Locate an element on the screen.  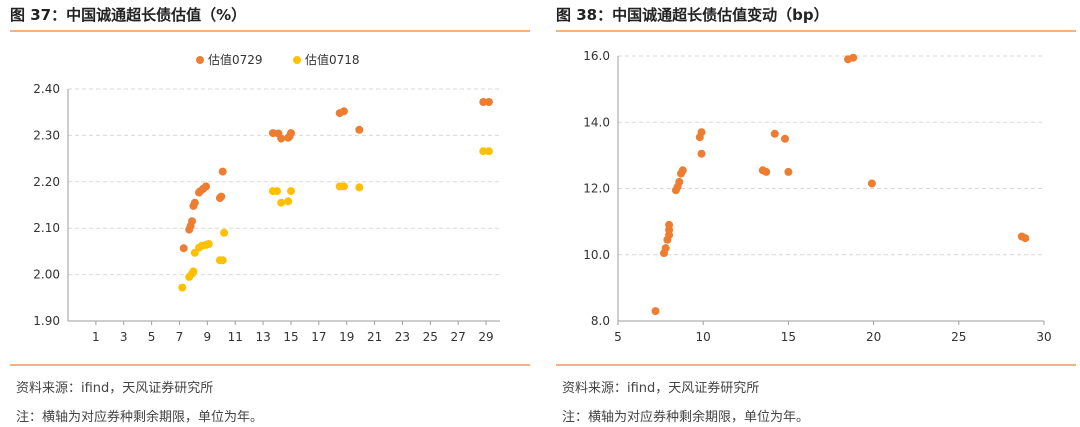
right-title-divider is located at coordinates (816, 31).